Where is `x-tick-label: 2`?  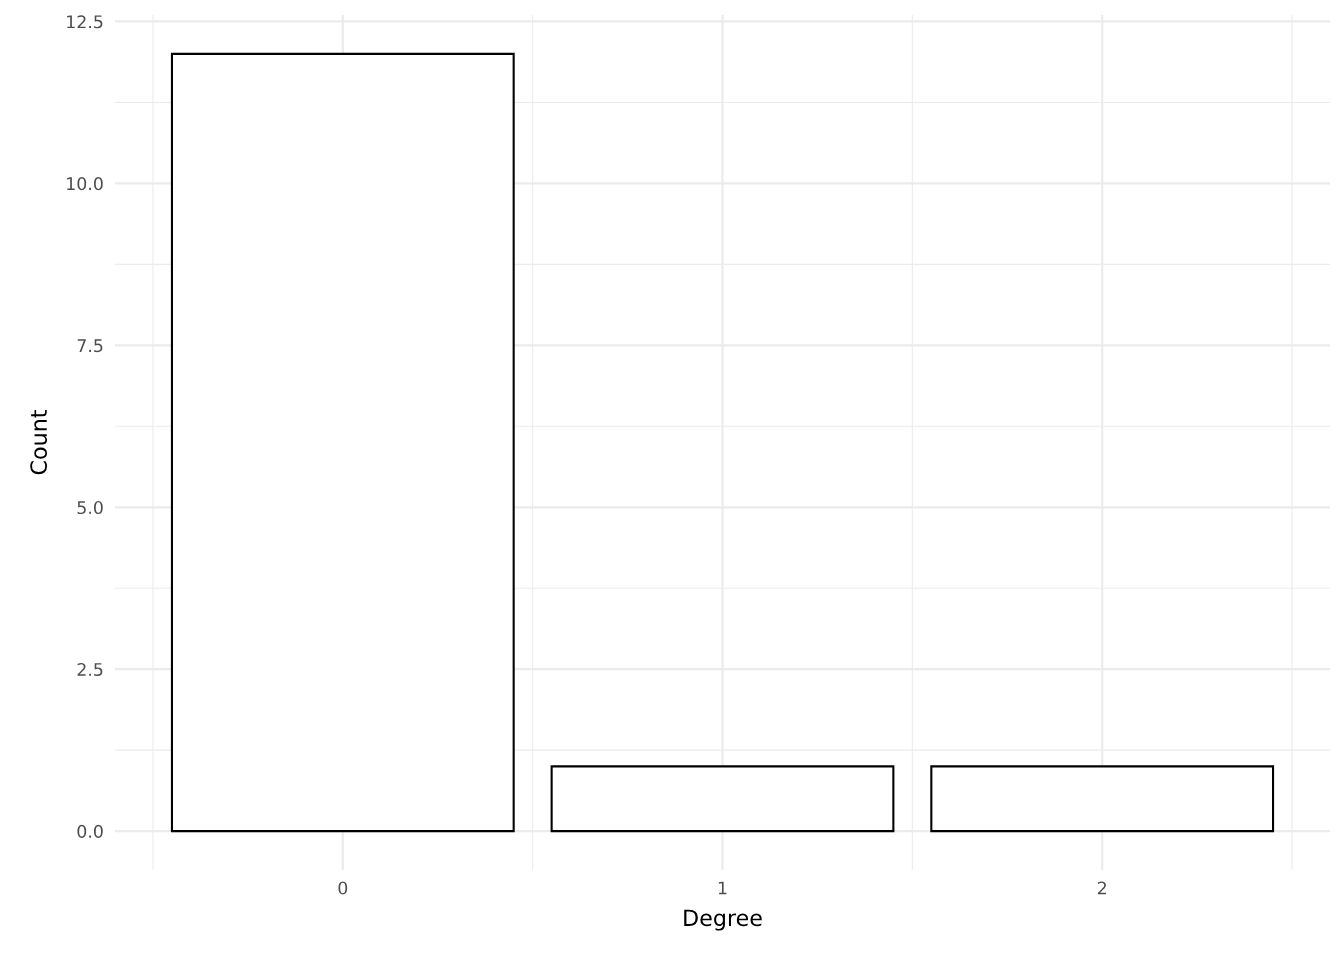 x-tick-label: 2 is located at coordinates (1101, 888).